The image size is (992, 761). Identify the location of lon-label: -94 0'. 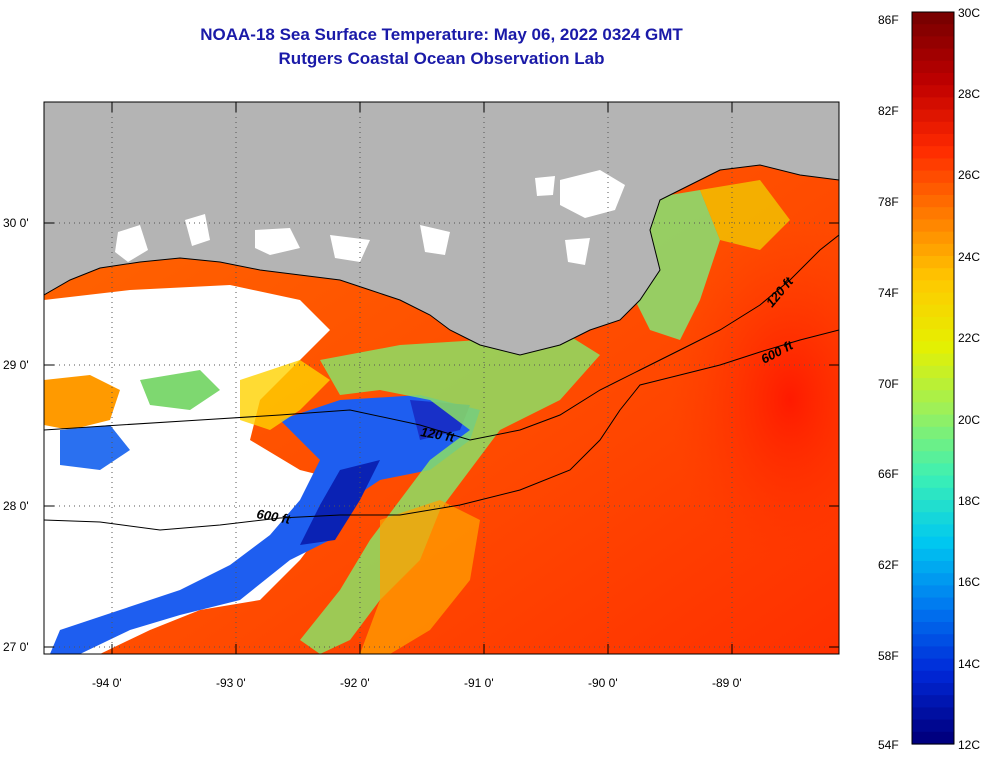
(107, 683).